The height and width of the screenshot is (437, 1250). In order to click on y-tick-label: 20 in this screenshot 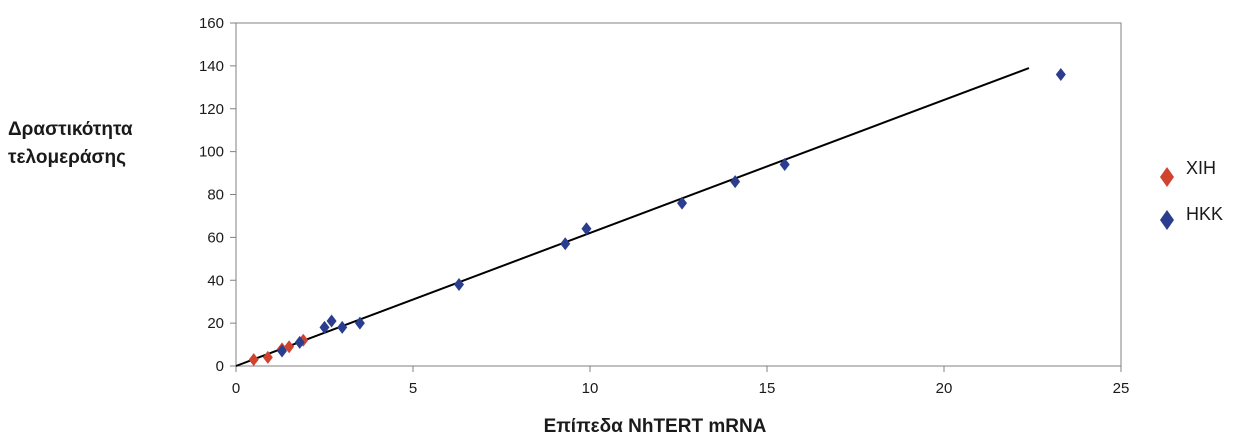, I will do `click(215, 323)`.